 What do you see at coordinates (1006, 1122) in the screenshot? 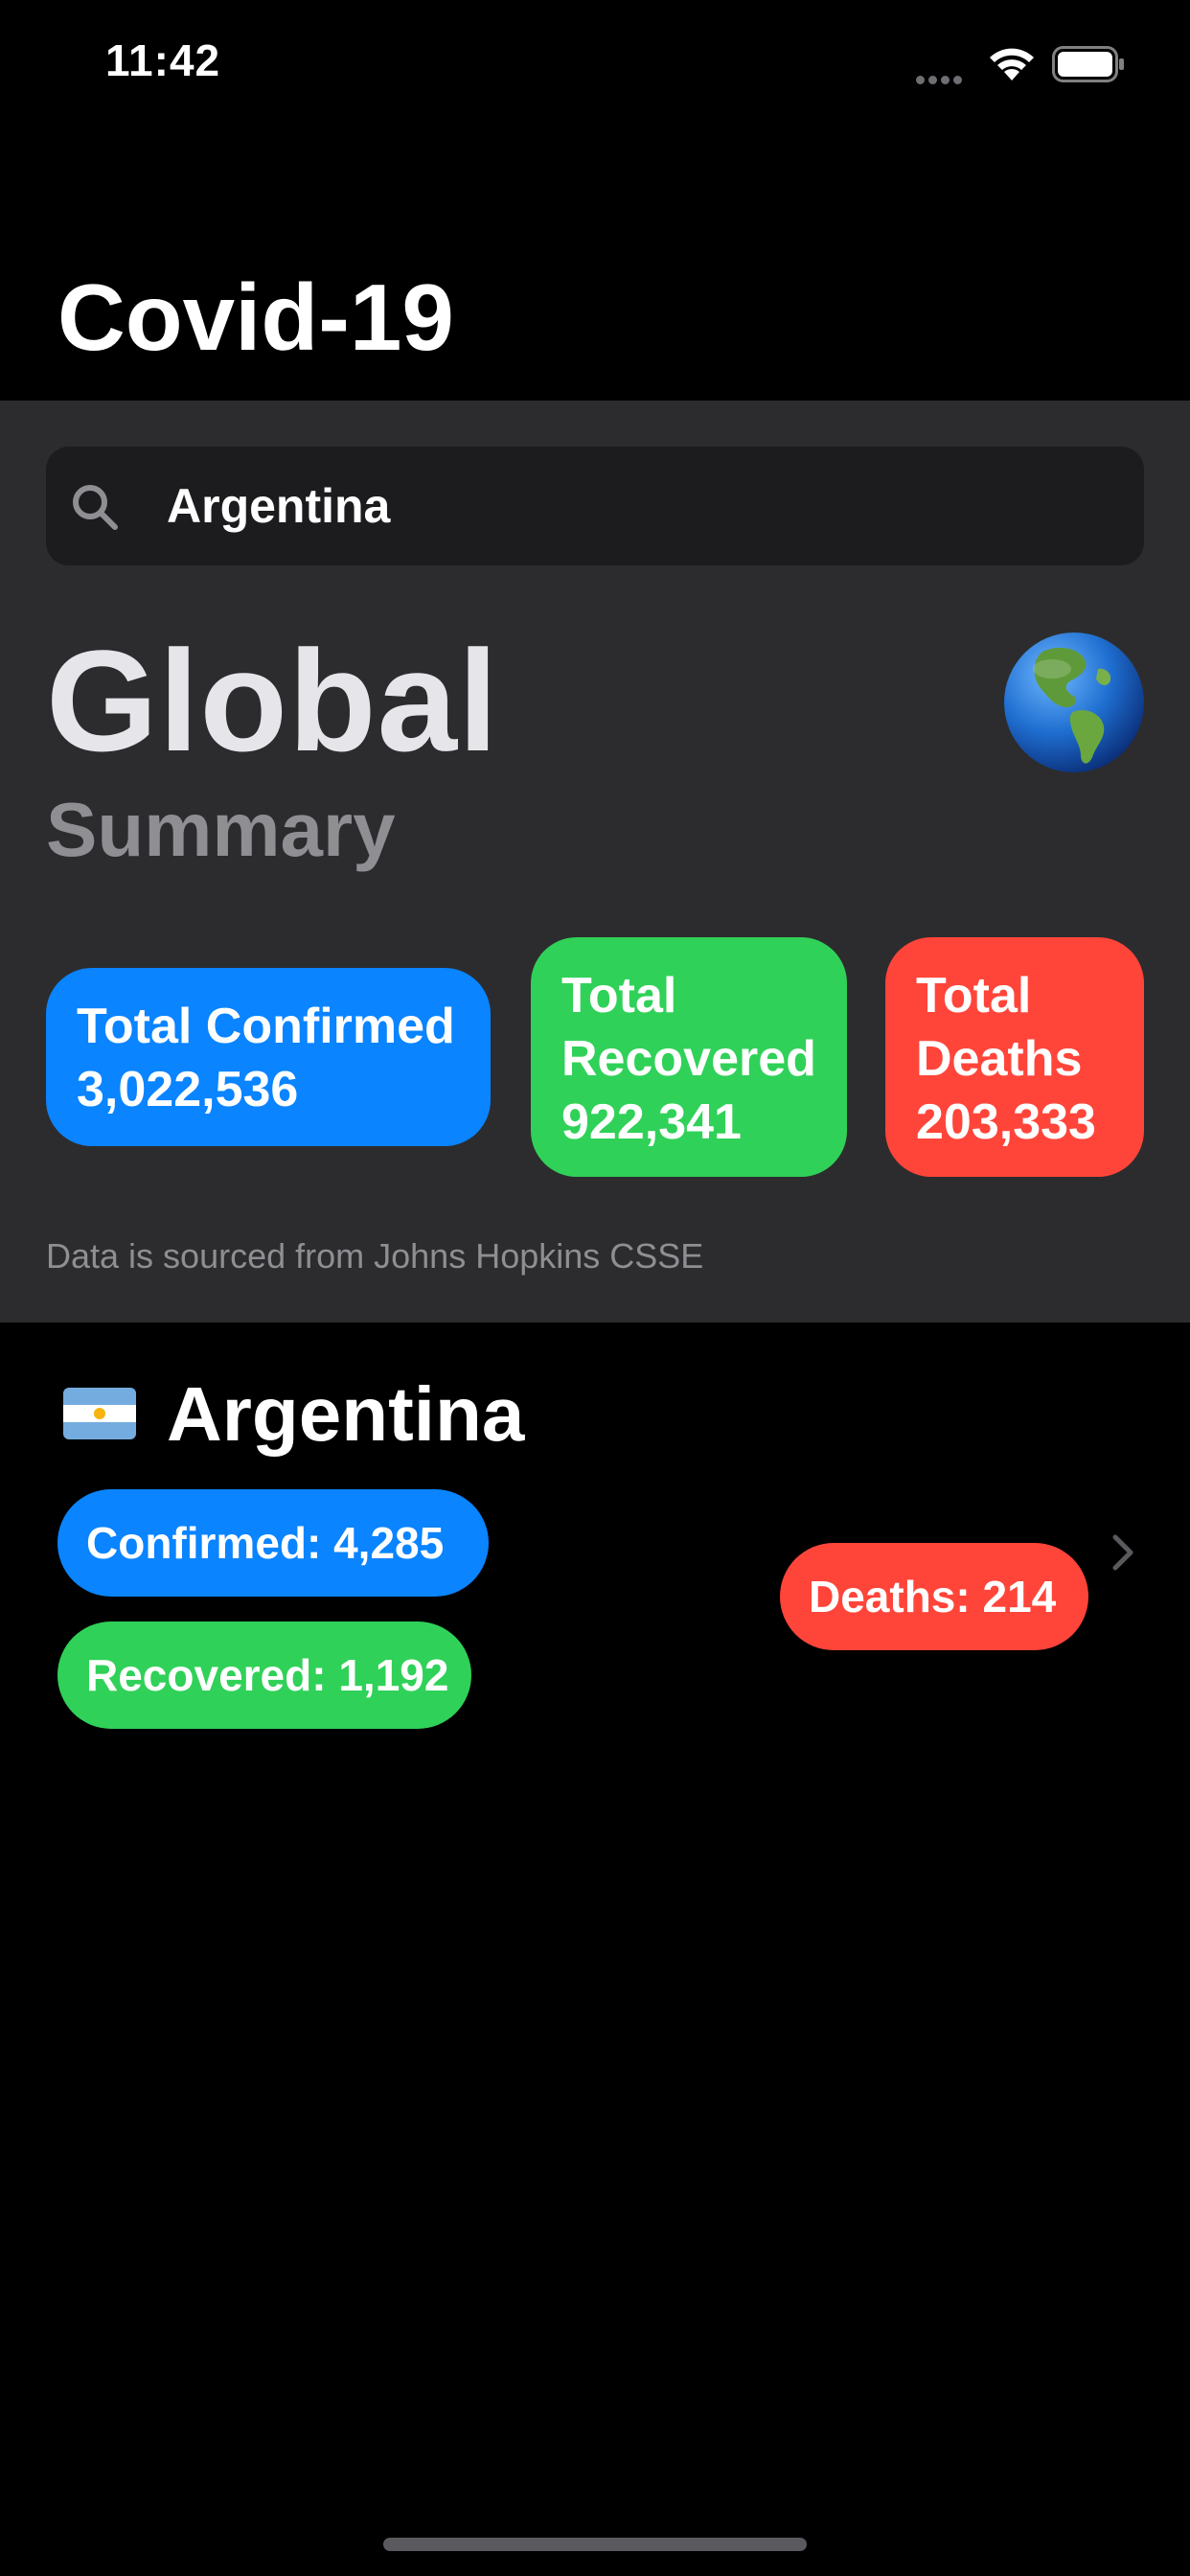
I see `total-deaths-value: 203,333` at bounding box center [1006, 1122].